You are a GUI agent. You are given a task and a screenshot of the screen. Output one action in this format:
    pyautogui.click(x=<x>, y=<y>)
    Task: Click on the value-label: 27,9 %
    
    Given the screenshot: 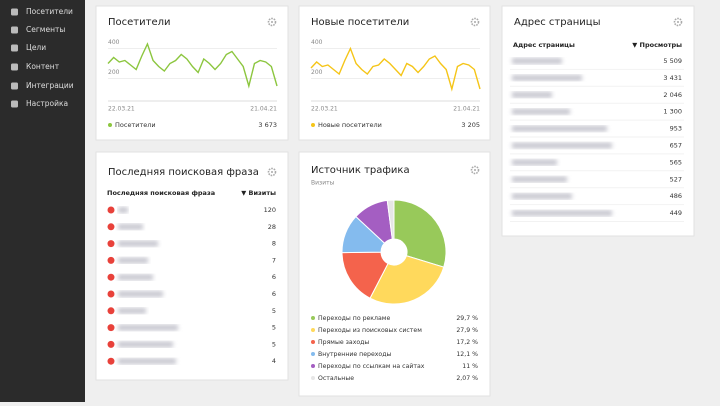 What is the action you would take?
    pyautogui.click(x=467, y=330)
    